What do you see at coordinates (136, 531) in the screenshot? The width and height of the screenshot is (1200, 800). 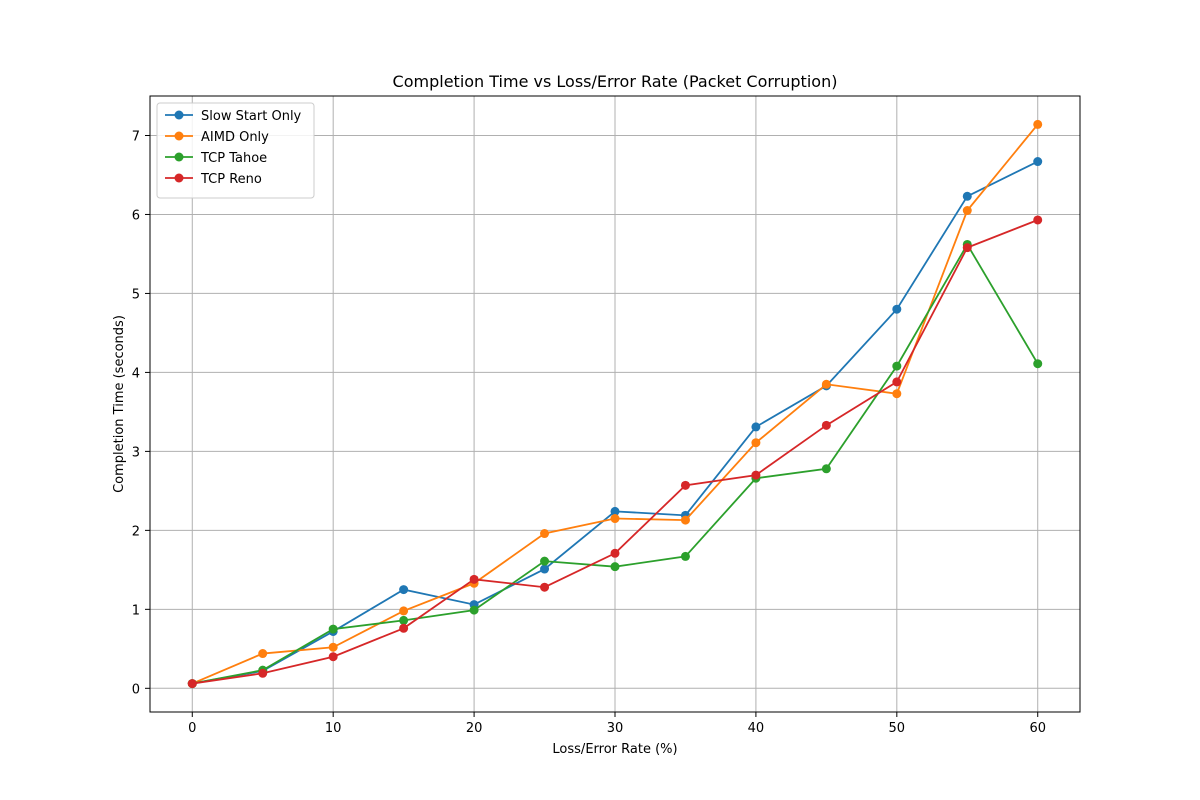 I see `y-tick-label: 2` at bounding box center [136, 531].